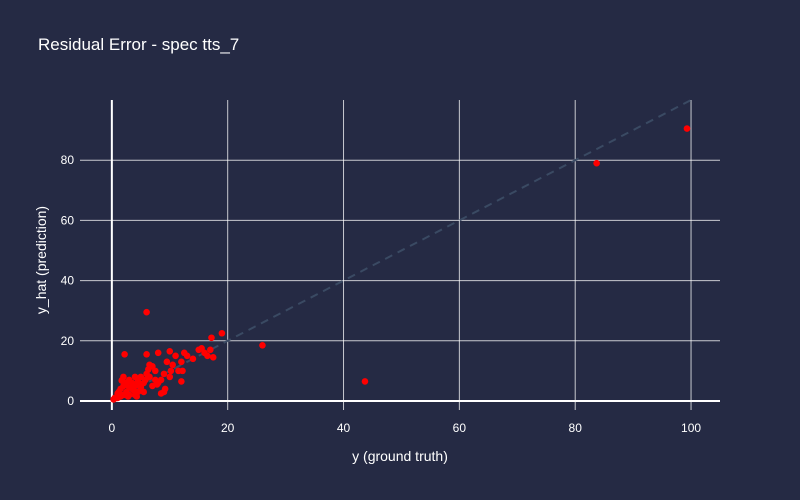 The width and height of the screenshot is (800, 500). I want to click on x-tick-label: 60, so click(460, 428).